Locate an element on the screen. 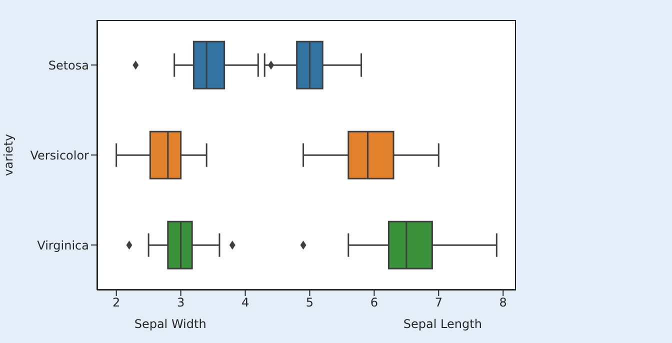 The width and height of the screenshot is (672, 343). text: Sepal Length is located at coordinates (442, 324).